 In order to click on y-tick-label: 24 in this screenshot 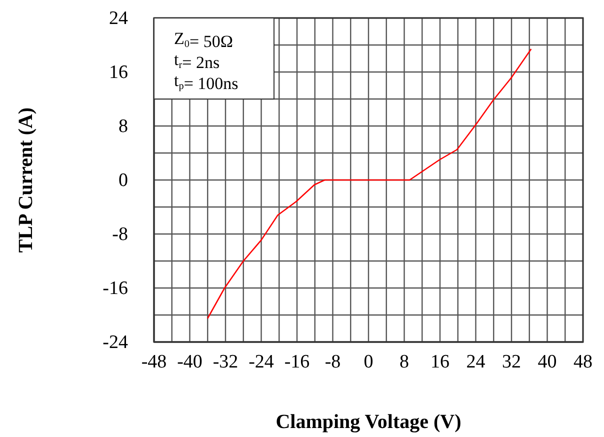, I will do `click(118, 19)`.